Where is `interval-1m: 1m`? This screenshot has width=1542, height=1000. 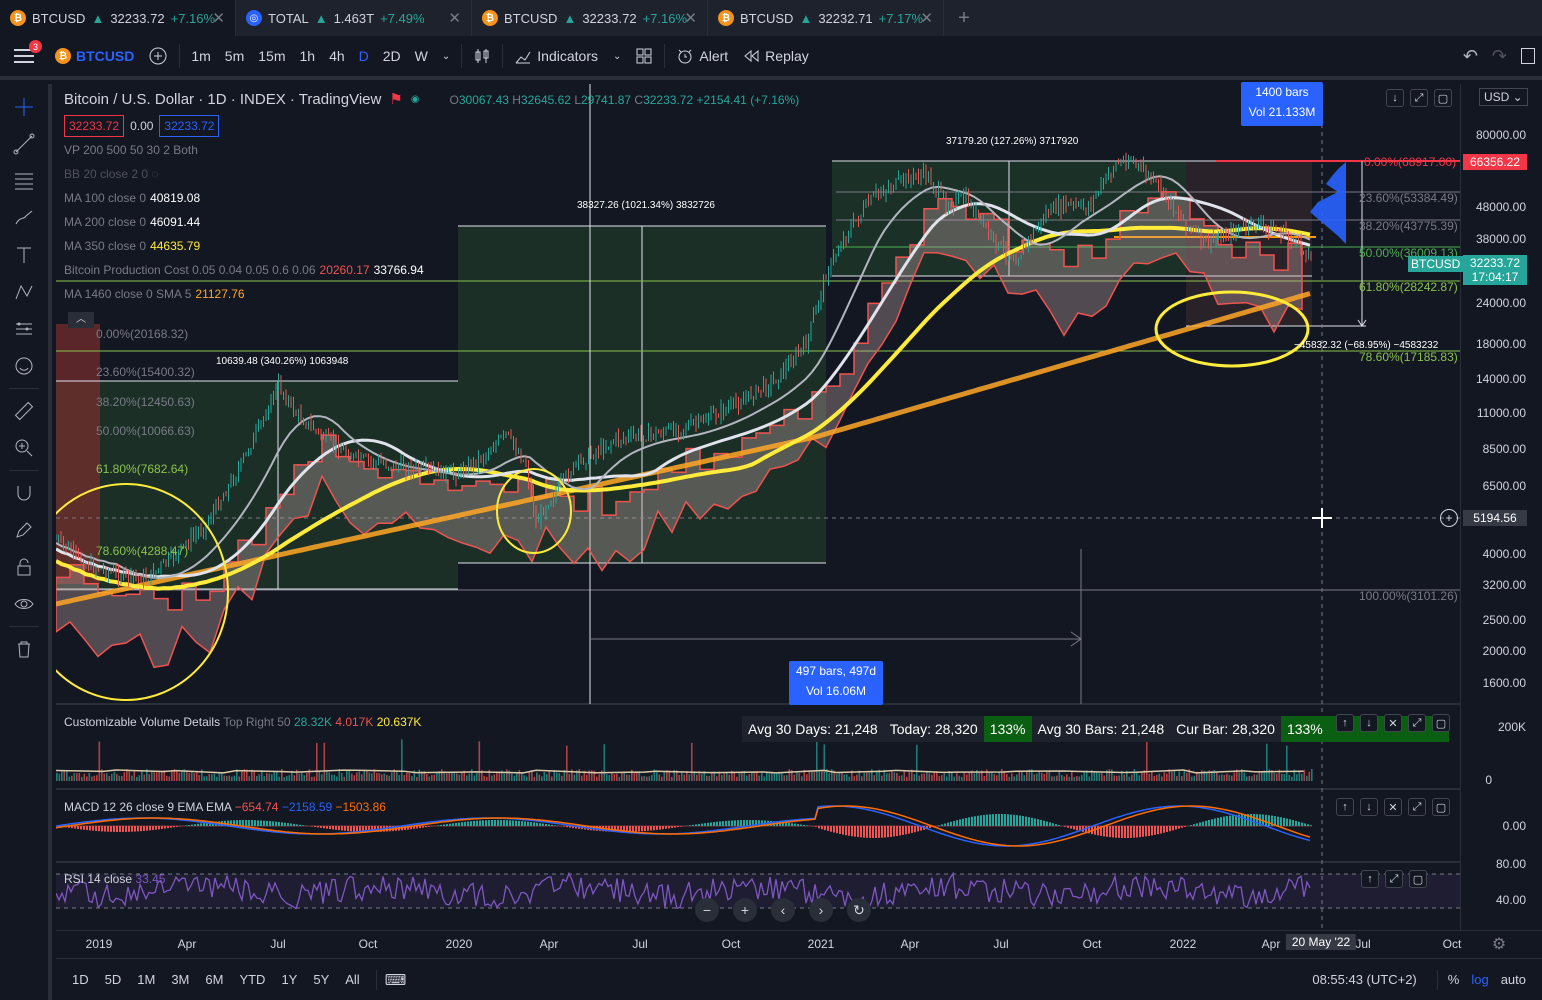
interval-1m: 1m is located at coordinates (201, 56).